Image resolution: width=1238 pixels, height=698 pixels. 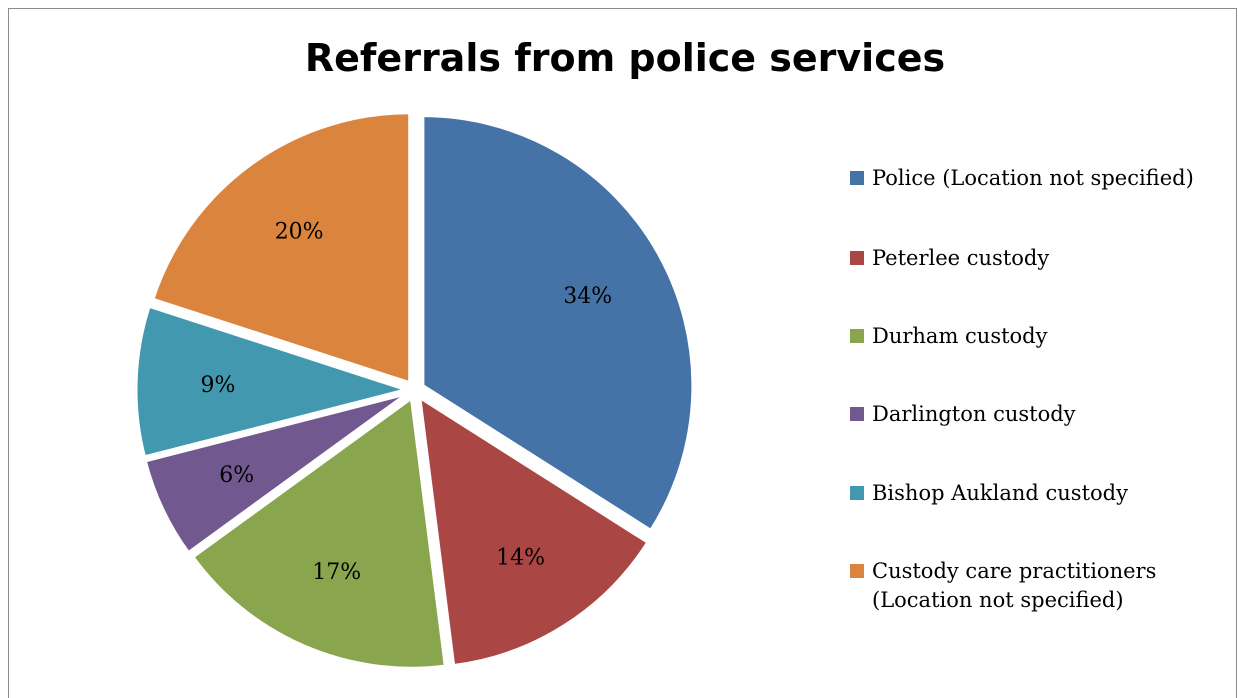 I want to click on legend-label: Bishop Aukland custody, so click(x=1000, y=493).